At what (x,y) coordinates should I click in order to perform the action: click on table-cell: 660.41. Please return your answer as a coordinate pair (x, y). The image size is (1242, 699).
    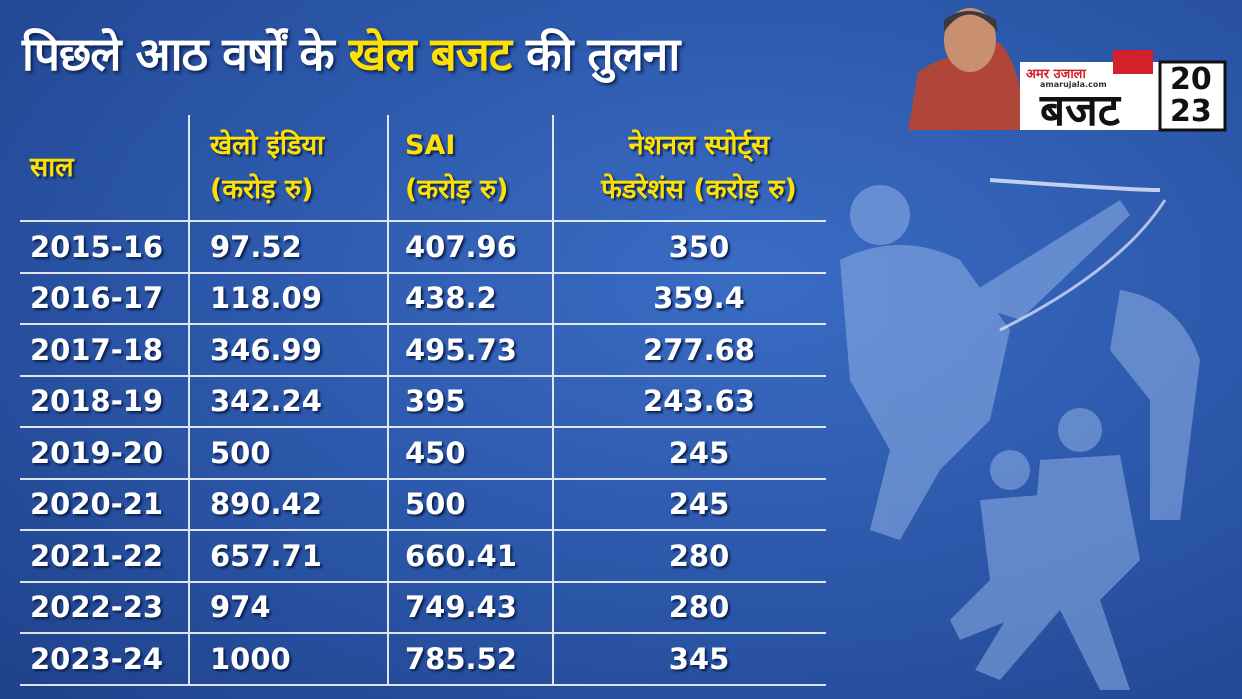
    Looking at the image, I should click on (461, 555).